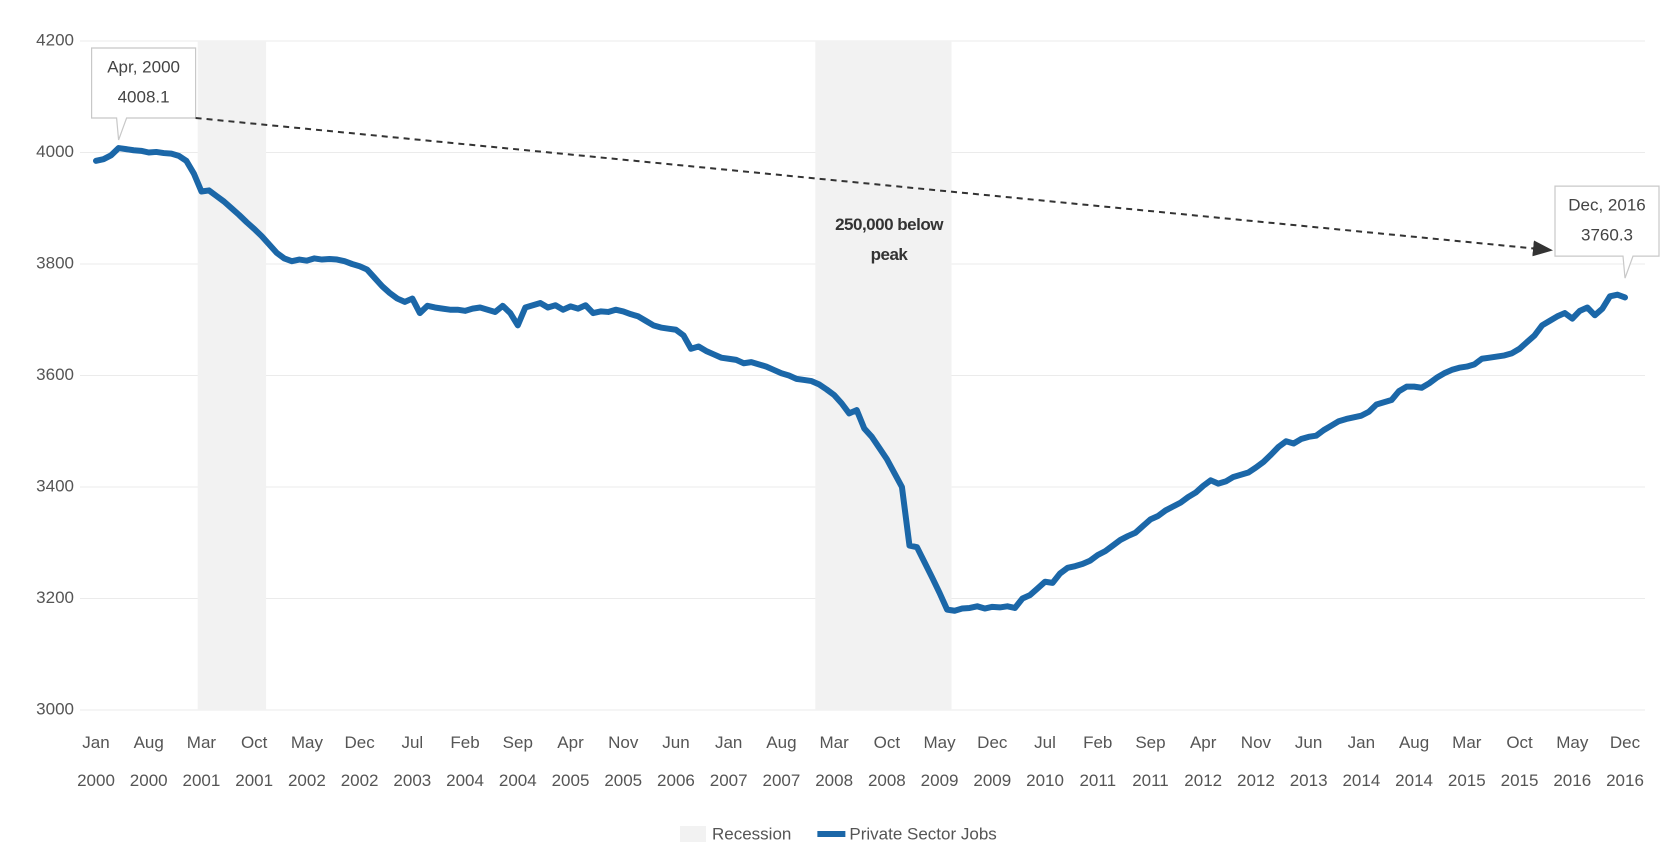  Describe the element at coordinates (623, 761) in the screenshot. I see `x-tick-label: Nov 2005` at that location.